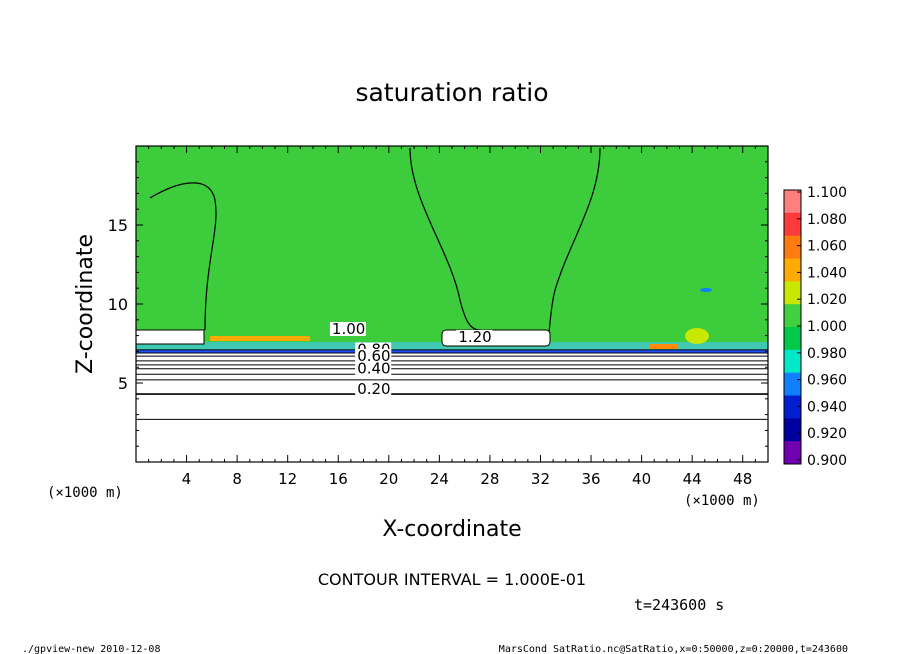  What do you see at coordinates (170, 337) in the screenshot?
I see `cloud-plate-left` at bounding box center [170, 337].